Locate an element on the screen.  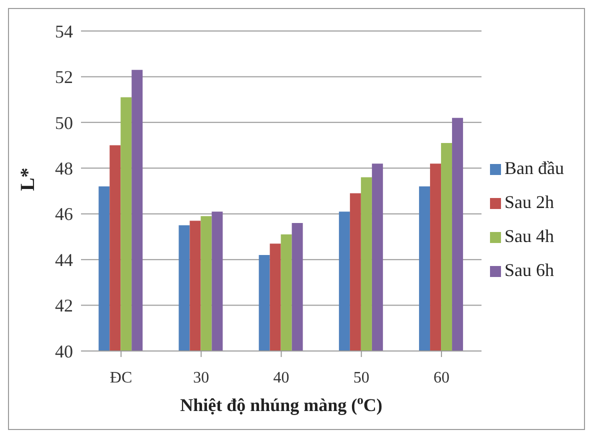
y-tick-label: 48 is located at coordinates (64, 168).